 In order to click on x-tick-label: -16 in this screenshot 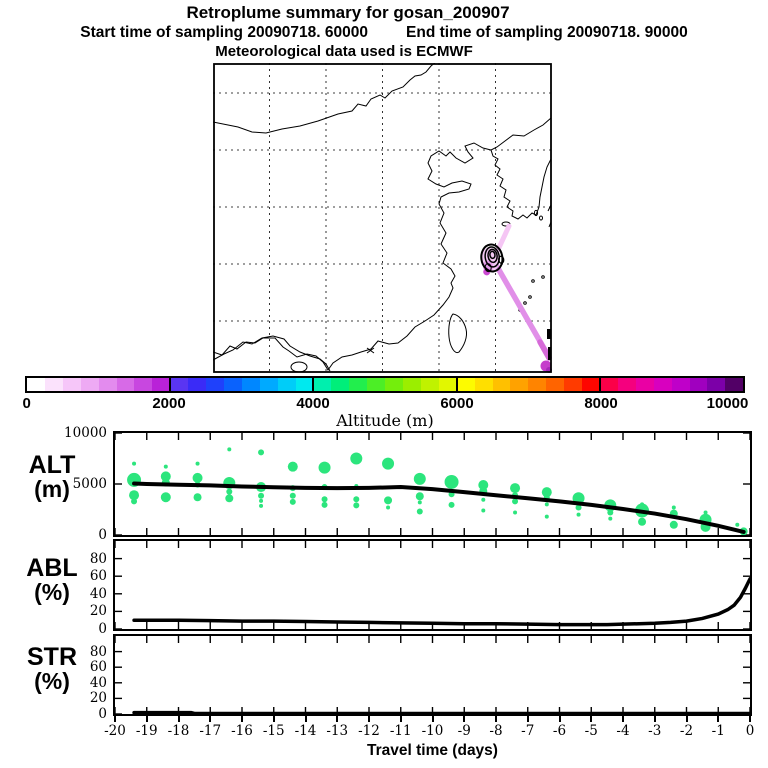, I will do `click(242, 731)`.